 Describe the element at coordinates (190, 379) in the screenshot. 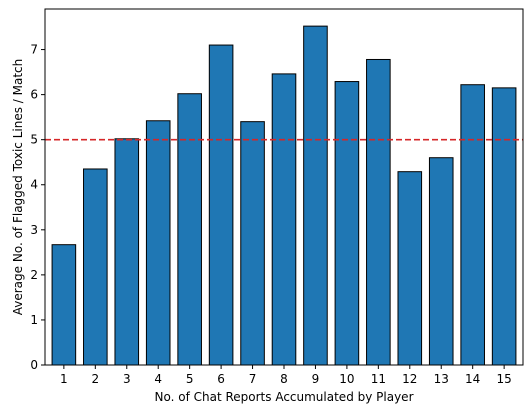

I see `x-tick-label: 5` at that location.